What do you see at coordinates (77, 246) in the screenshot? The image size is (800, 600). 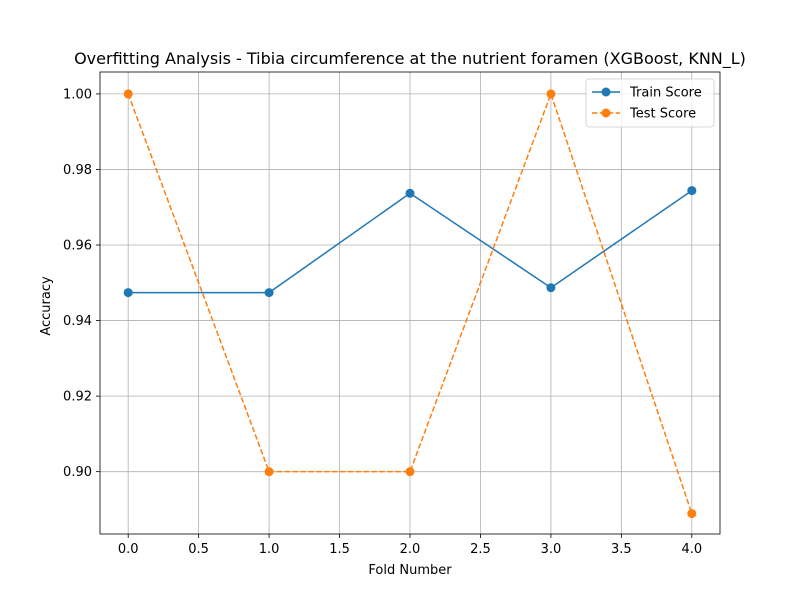 I see `y-tick-label: 0.96` at bounding box center [77, 246].